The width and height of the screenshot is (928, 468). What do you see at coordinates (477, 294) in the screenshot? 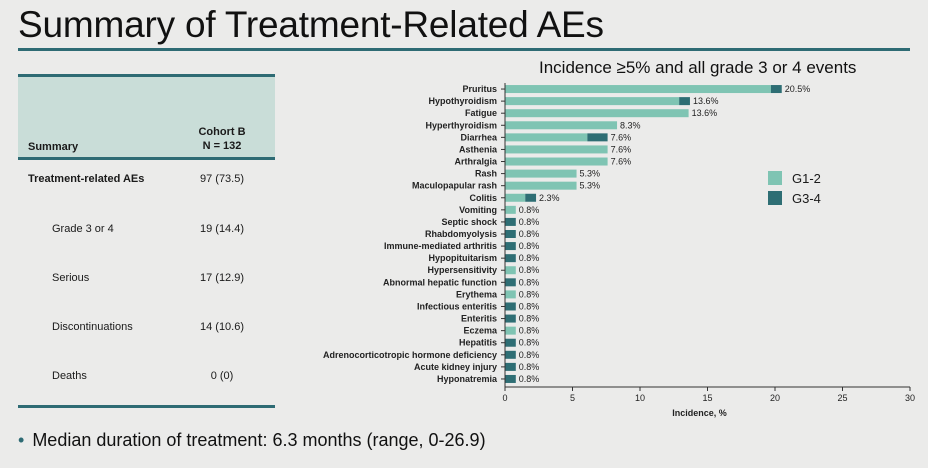
I see `category-label: Erythema` at bounding box center [477, 294].